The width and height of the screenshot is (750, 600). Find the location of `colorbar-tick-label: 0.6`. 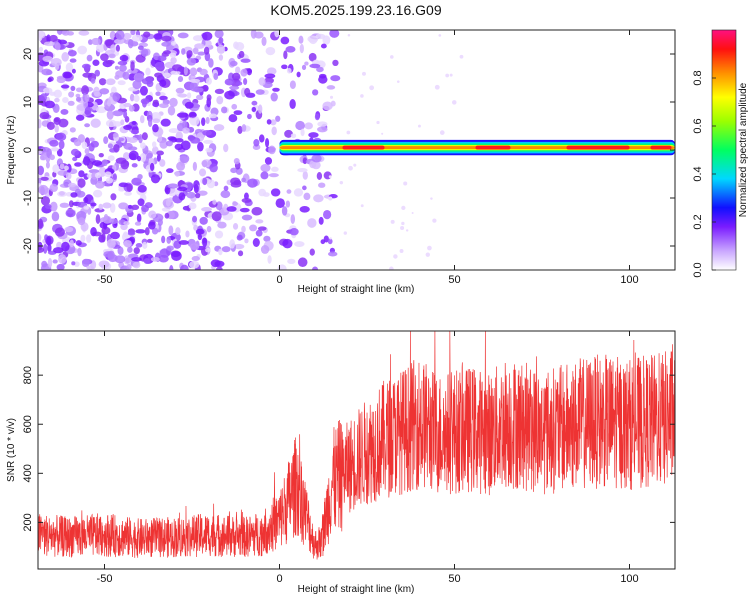

colorbar-tick-label: 0.6 is located at coordinates (698, 125).